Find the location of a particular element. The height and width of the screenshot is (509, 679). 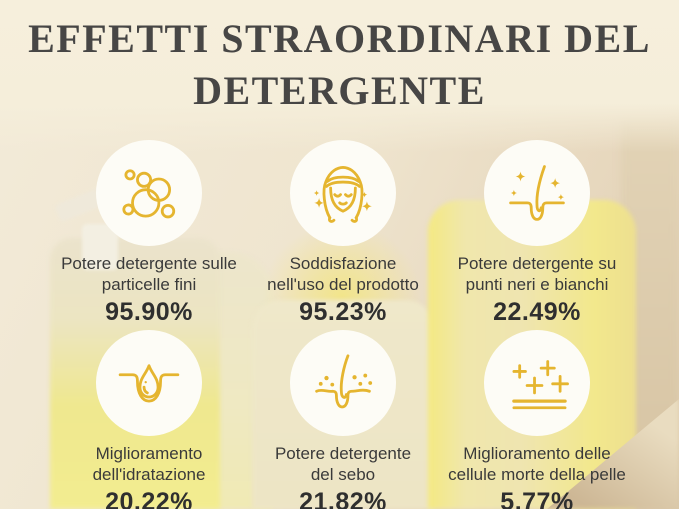

bubbles-icon is located at coordinates (149, 194).